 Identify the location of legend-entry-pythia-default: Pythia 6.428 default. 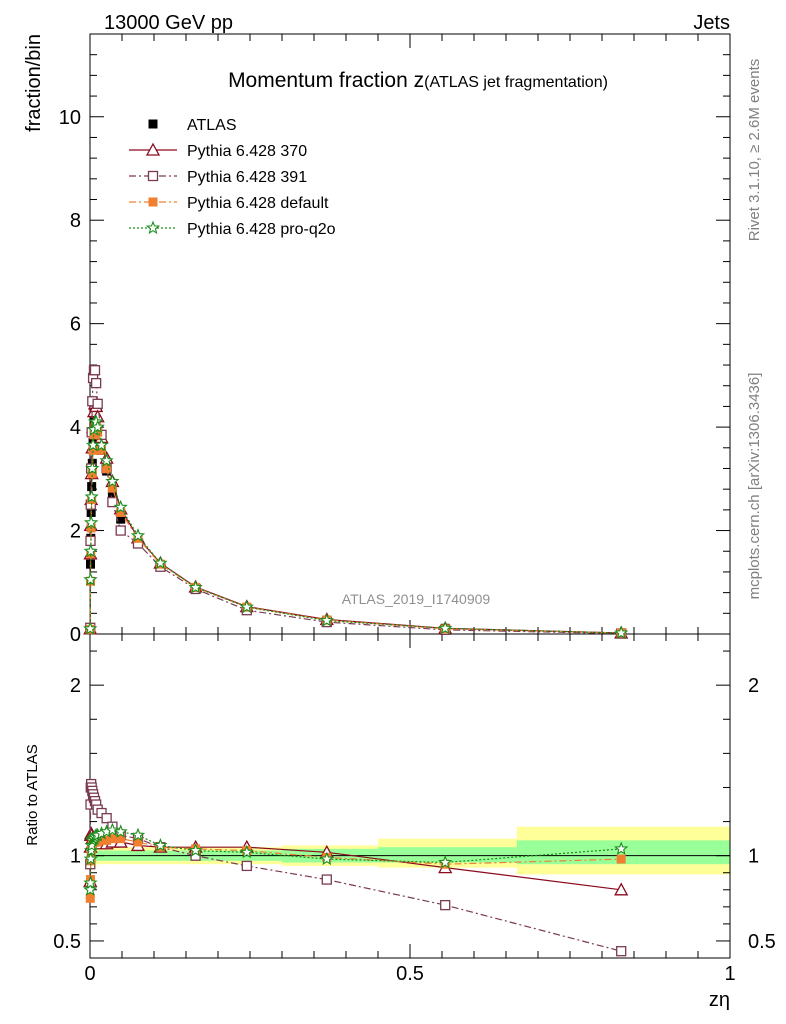
(229, 203).